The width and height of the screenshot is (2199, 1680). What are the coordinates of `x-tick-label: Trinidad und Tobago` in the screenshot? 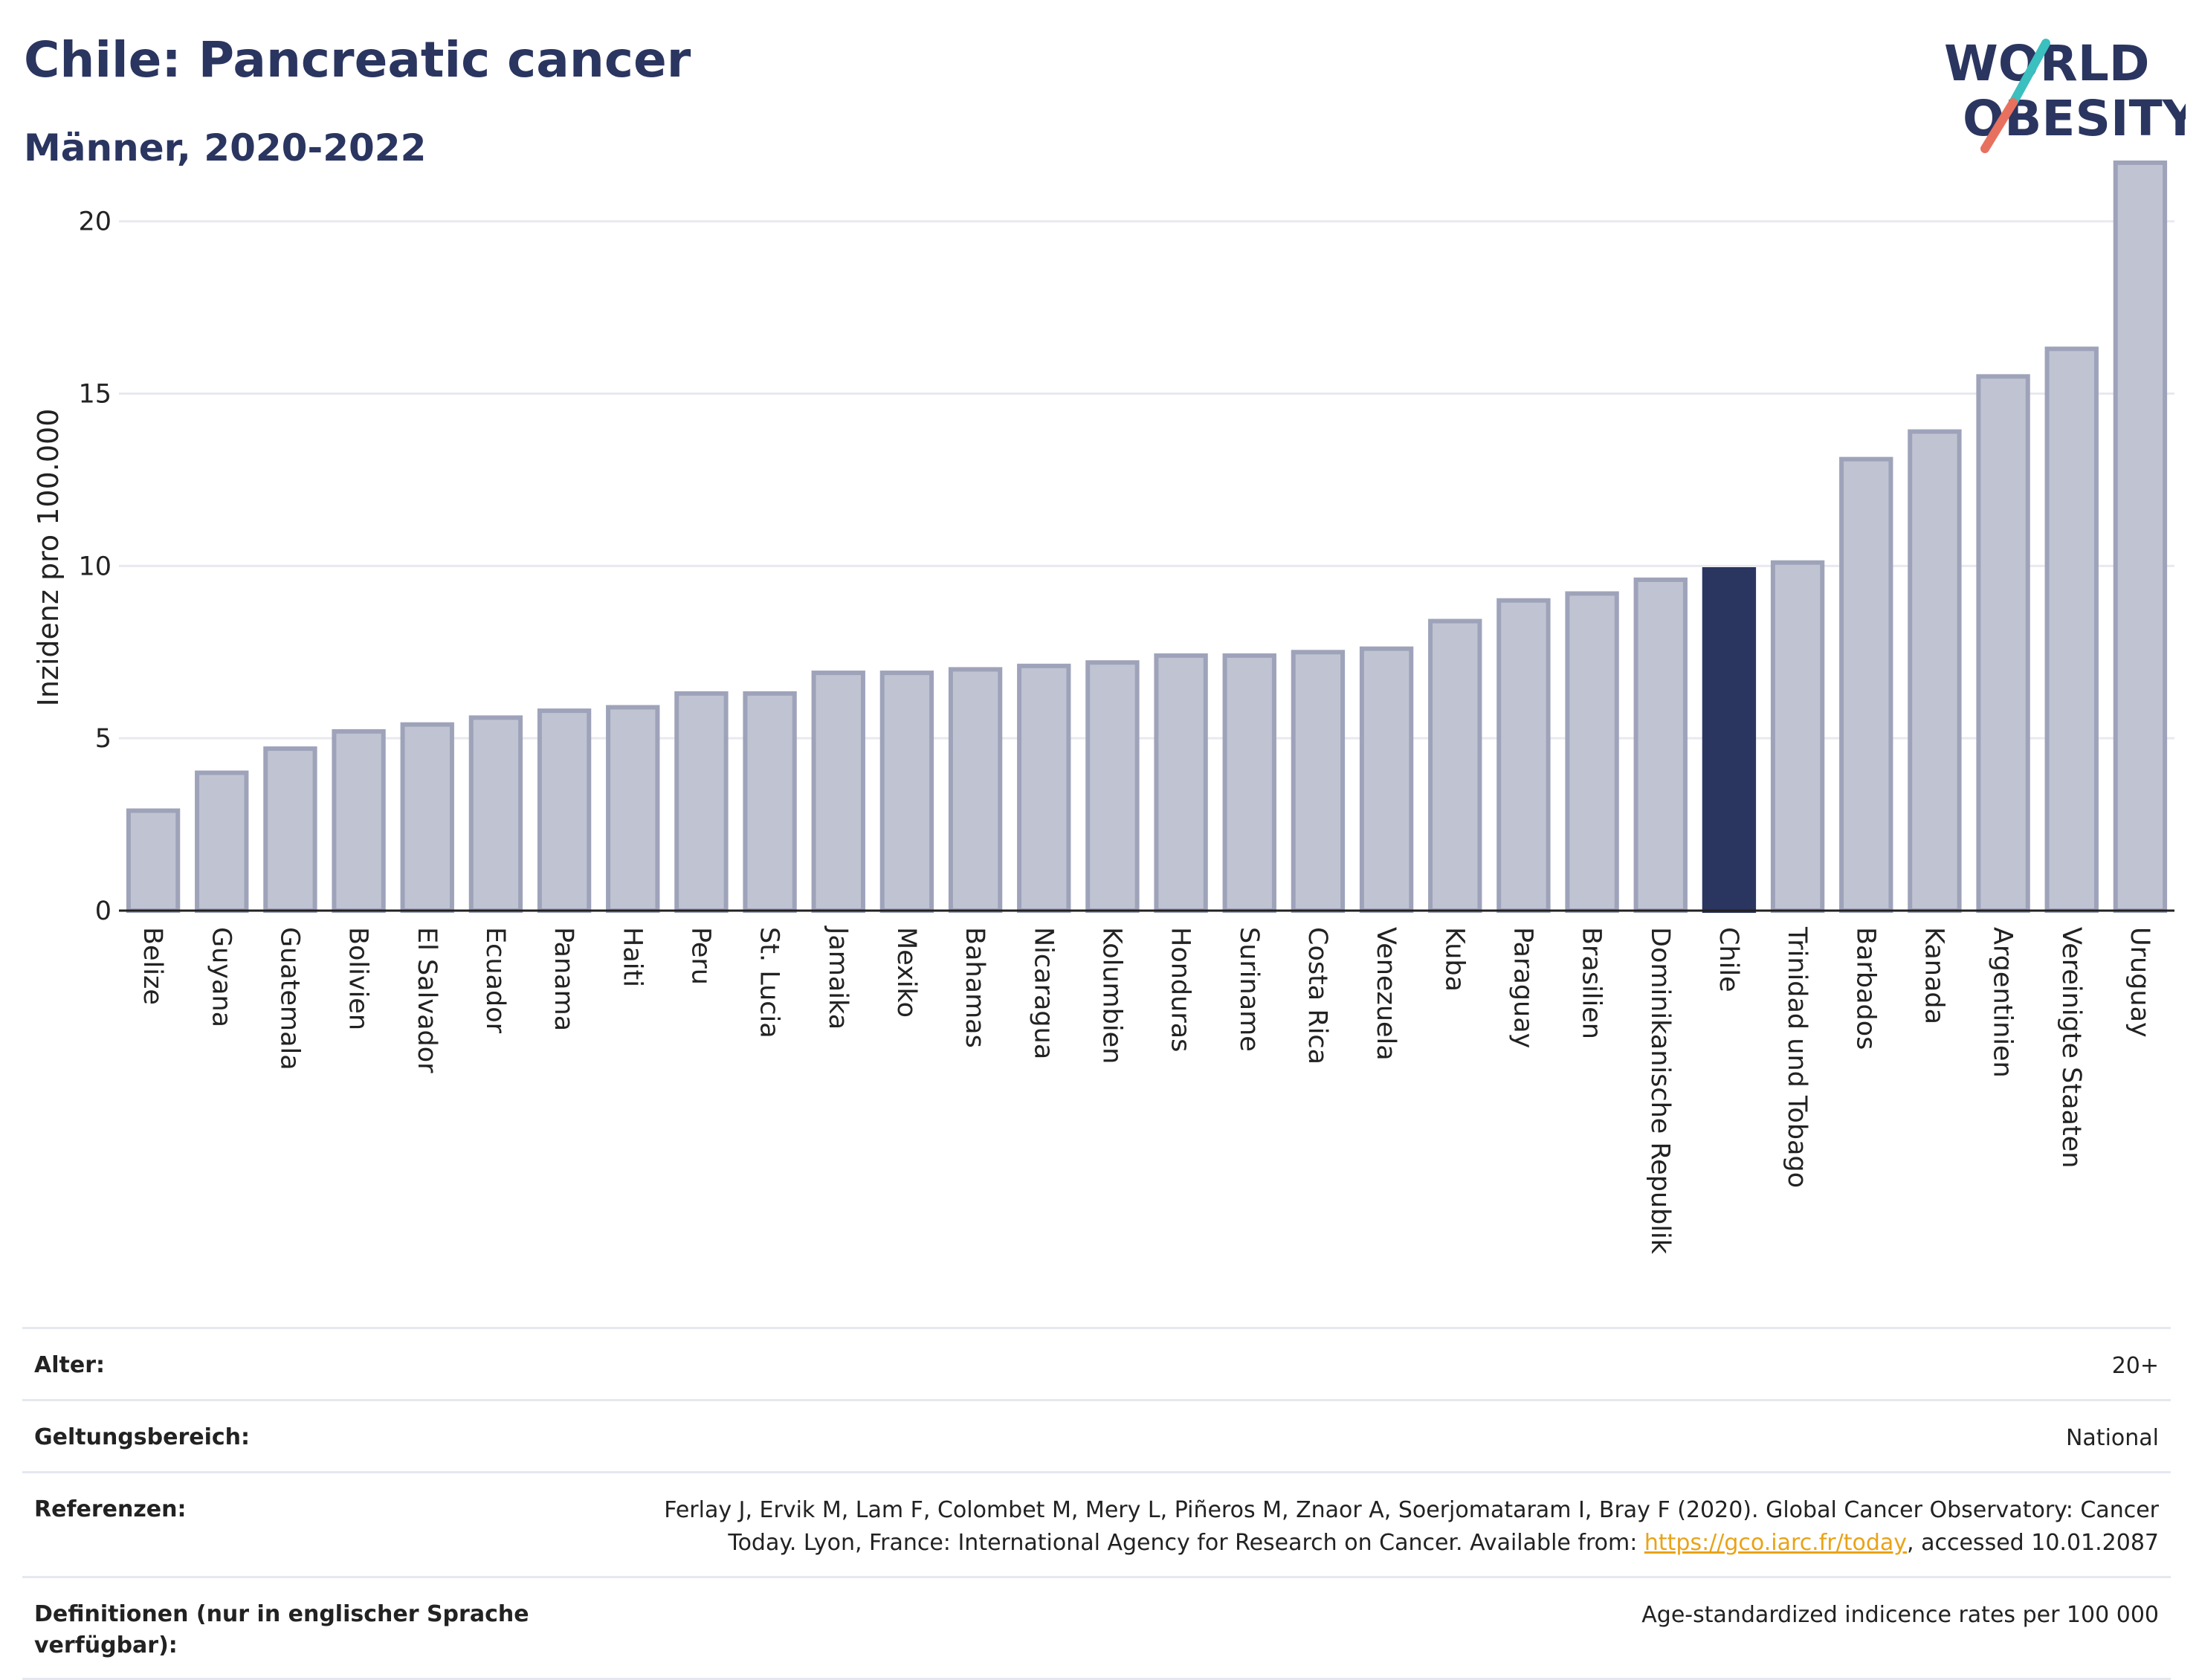 It's located at (1797, 1057).